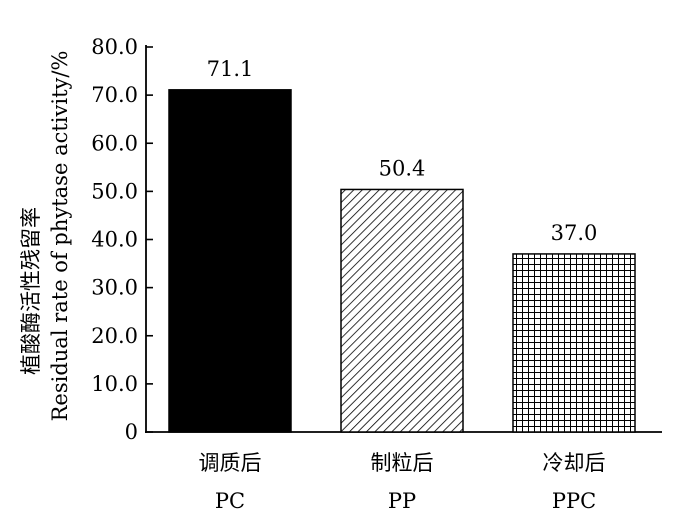 Image resolution: width=700 pixels, height=529 pixels. What do you see at coordinates (402, 463) in the screenshot?
I see `category-label-zh-pp: 制粒后` at bounding box center [402, 463].